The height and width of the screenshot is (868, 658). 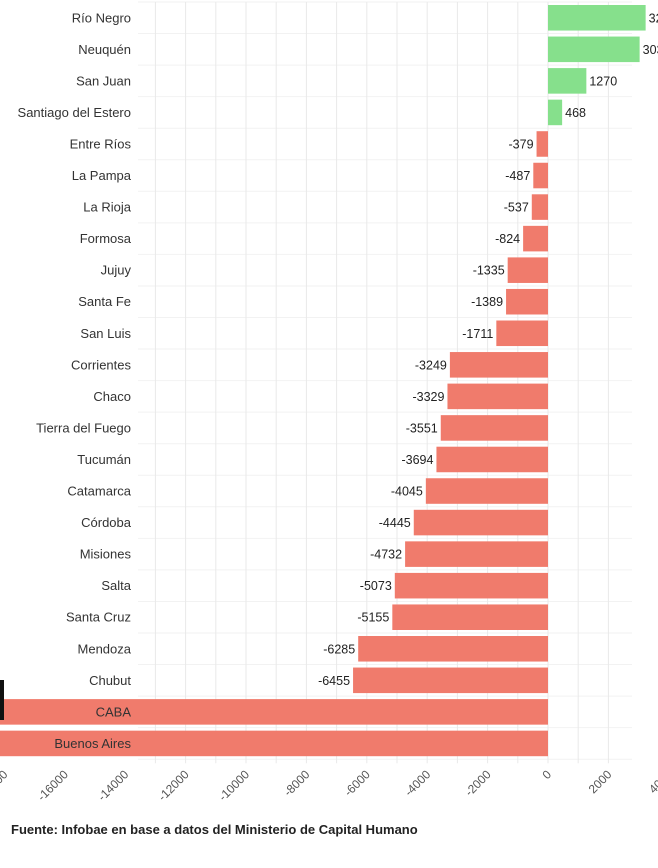 I want to click on value-label: -5155, so click(x=373, y=618).